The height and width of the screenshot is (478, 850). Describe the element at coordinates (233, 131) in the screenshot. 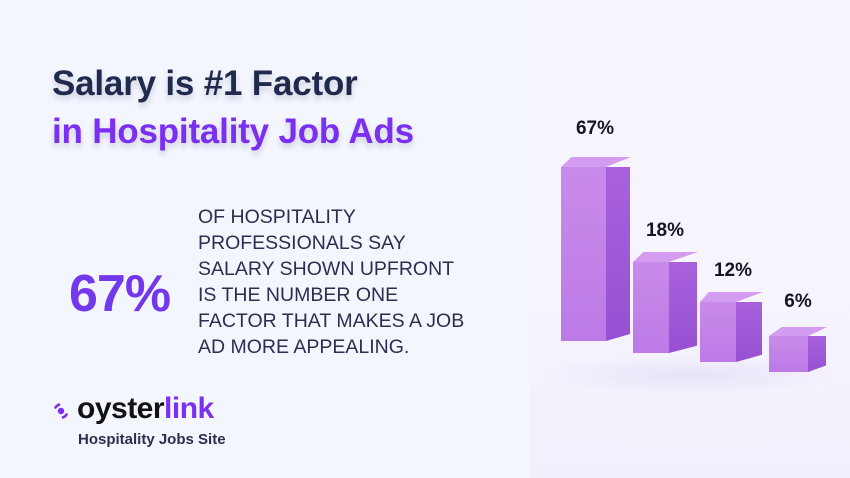

I see `headline-line-2: in Hospitality Job Ads` at that location.